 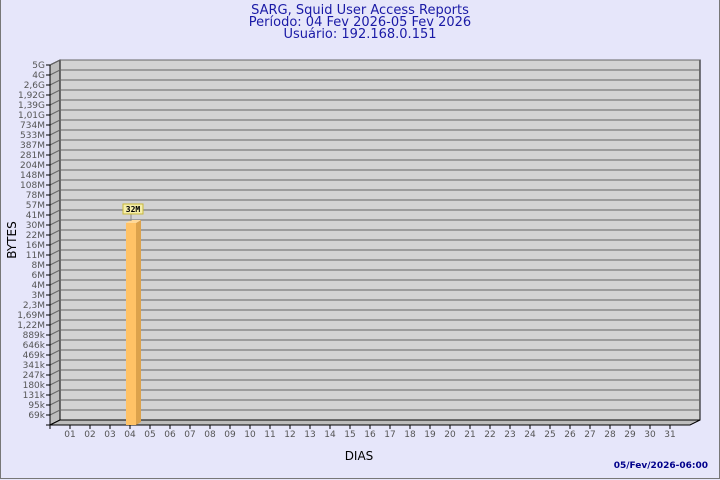 What do you see at coordinates (570, 435) in the screenshot?
I see `x-tick-label: 26` at bounding box center [570, 435].